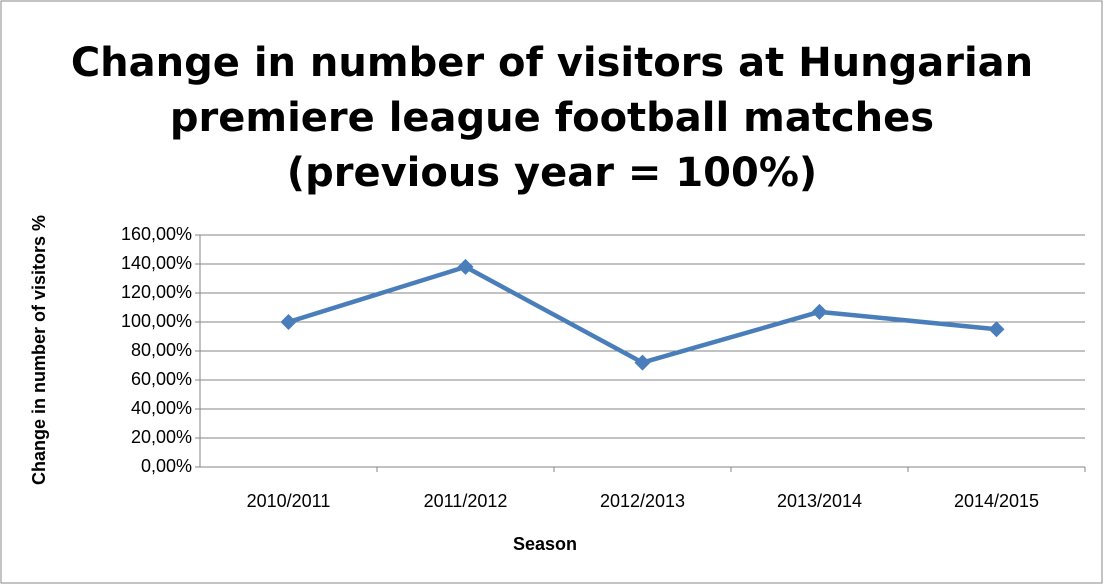 The image size is (1104, 585). What do you see at coordinates (156, 234) in the screenshot?
I see `y-tick-label: 160,00%` at bounding box center [156, 234].